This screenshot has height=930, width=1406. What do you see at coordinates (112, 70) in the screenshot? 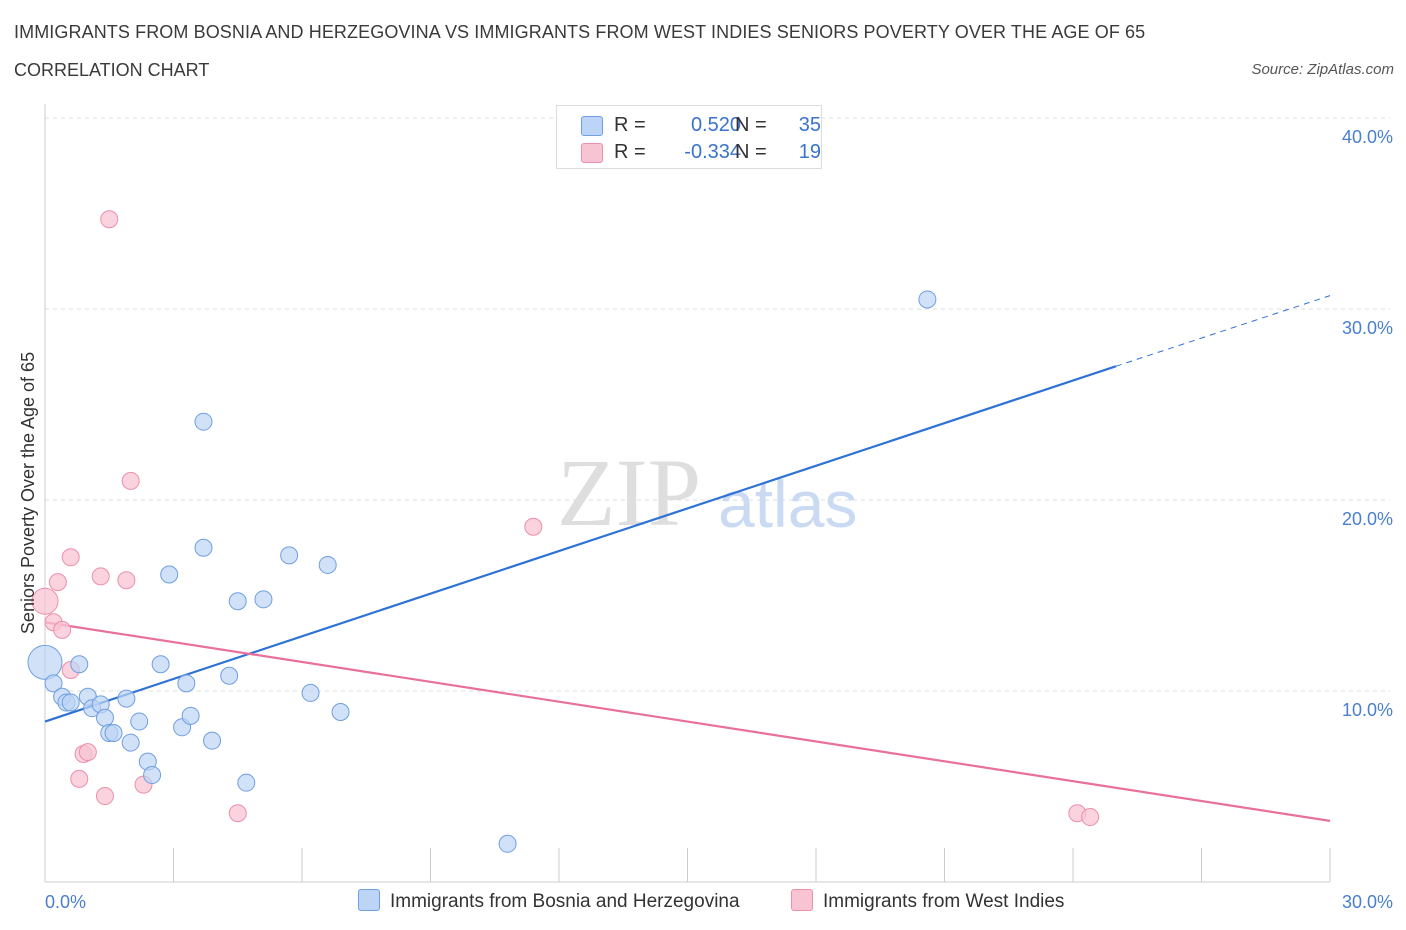
I see `chart-subtitle: CORRELATION CHART` at bounding box center [112, 70].